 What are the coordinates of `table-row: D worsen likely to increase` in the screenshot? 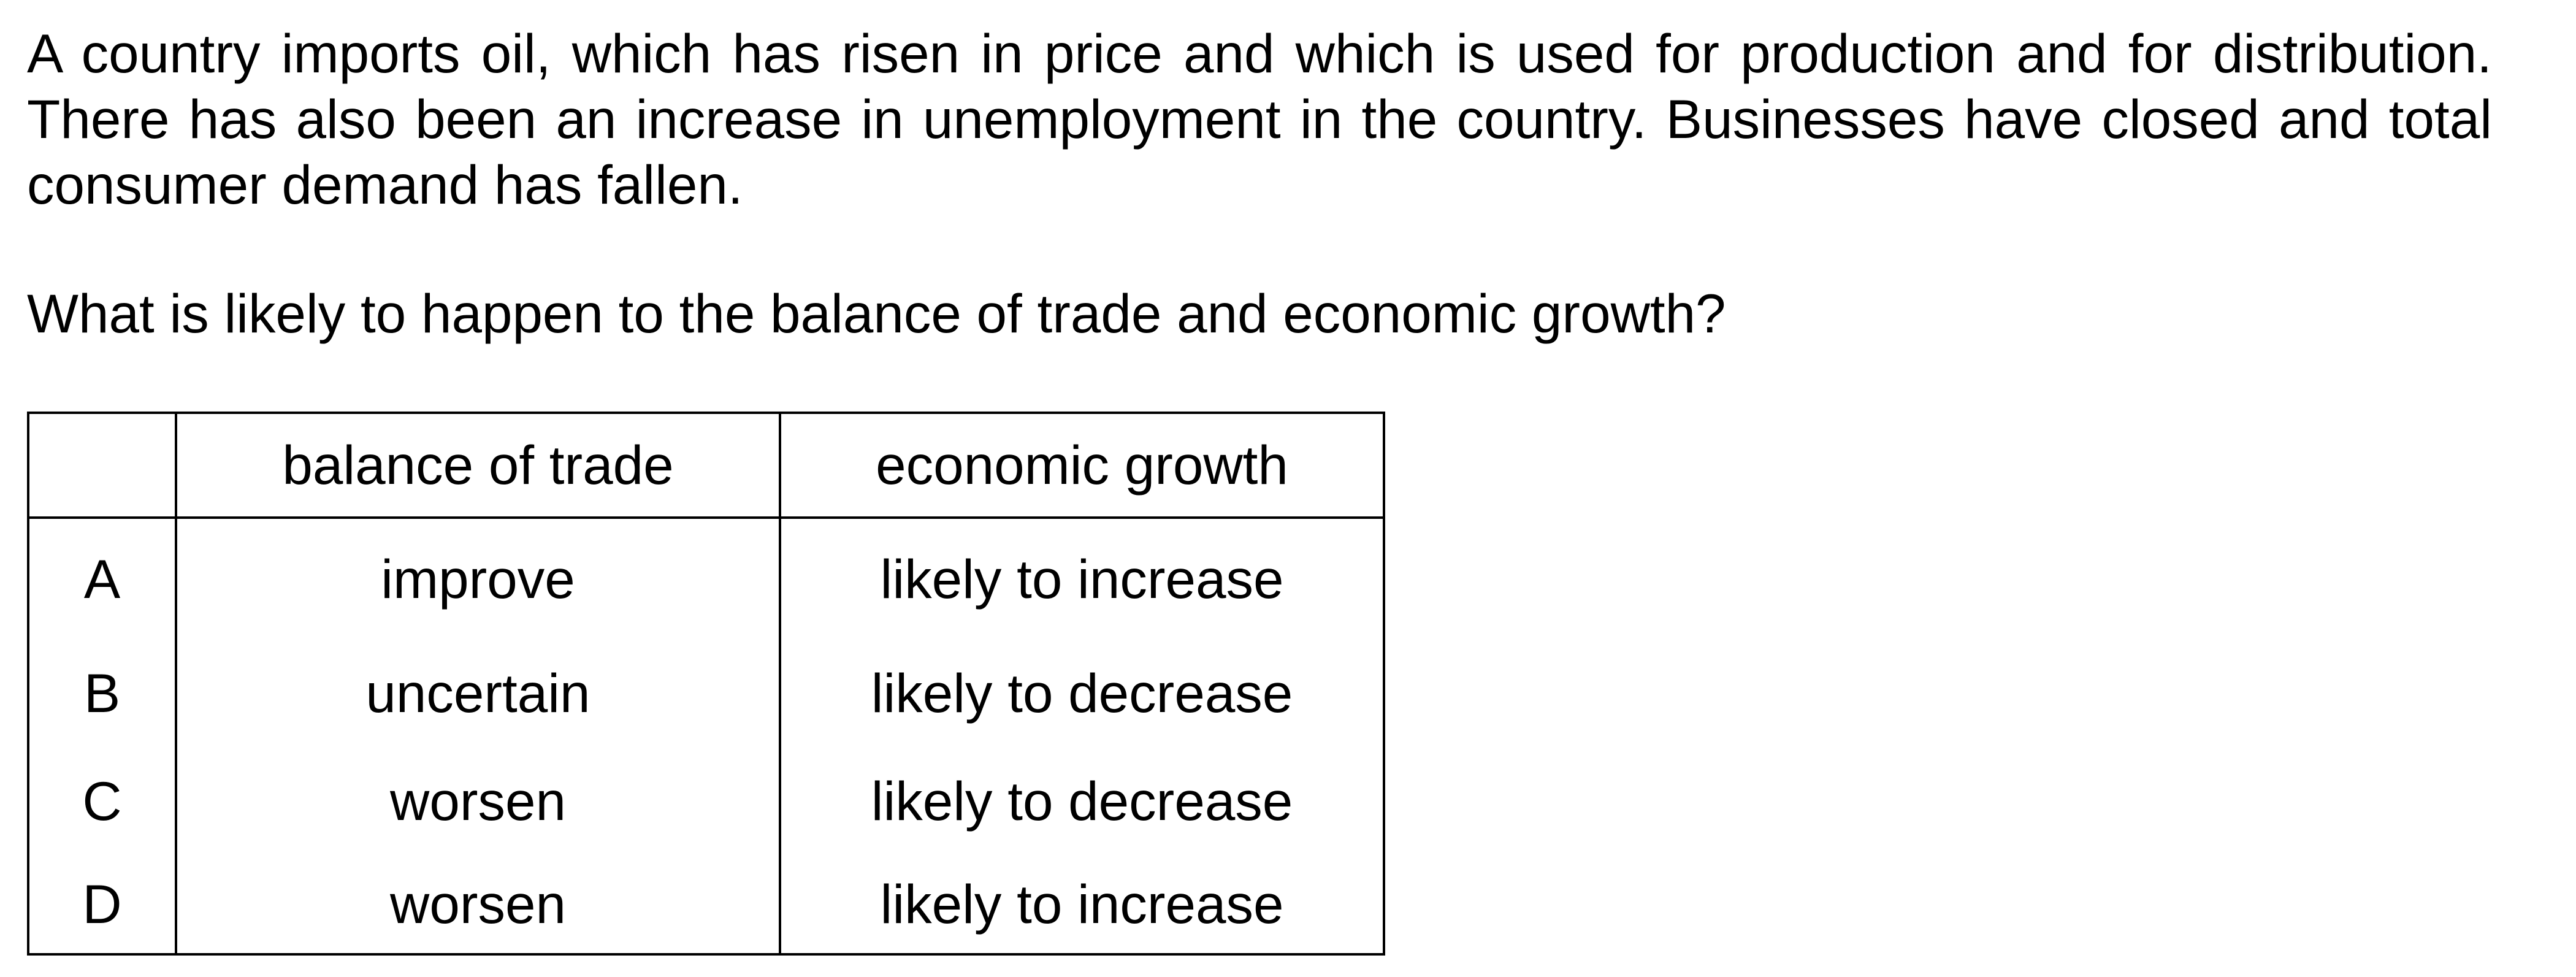 It's located at (706, 905).